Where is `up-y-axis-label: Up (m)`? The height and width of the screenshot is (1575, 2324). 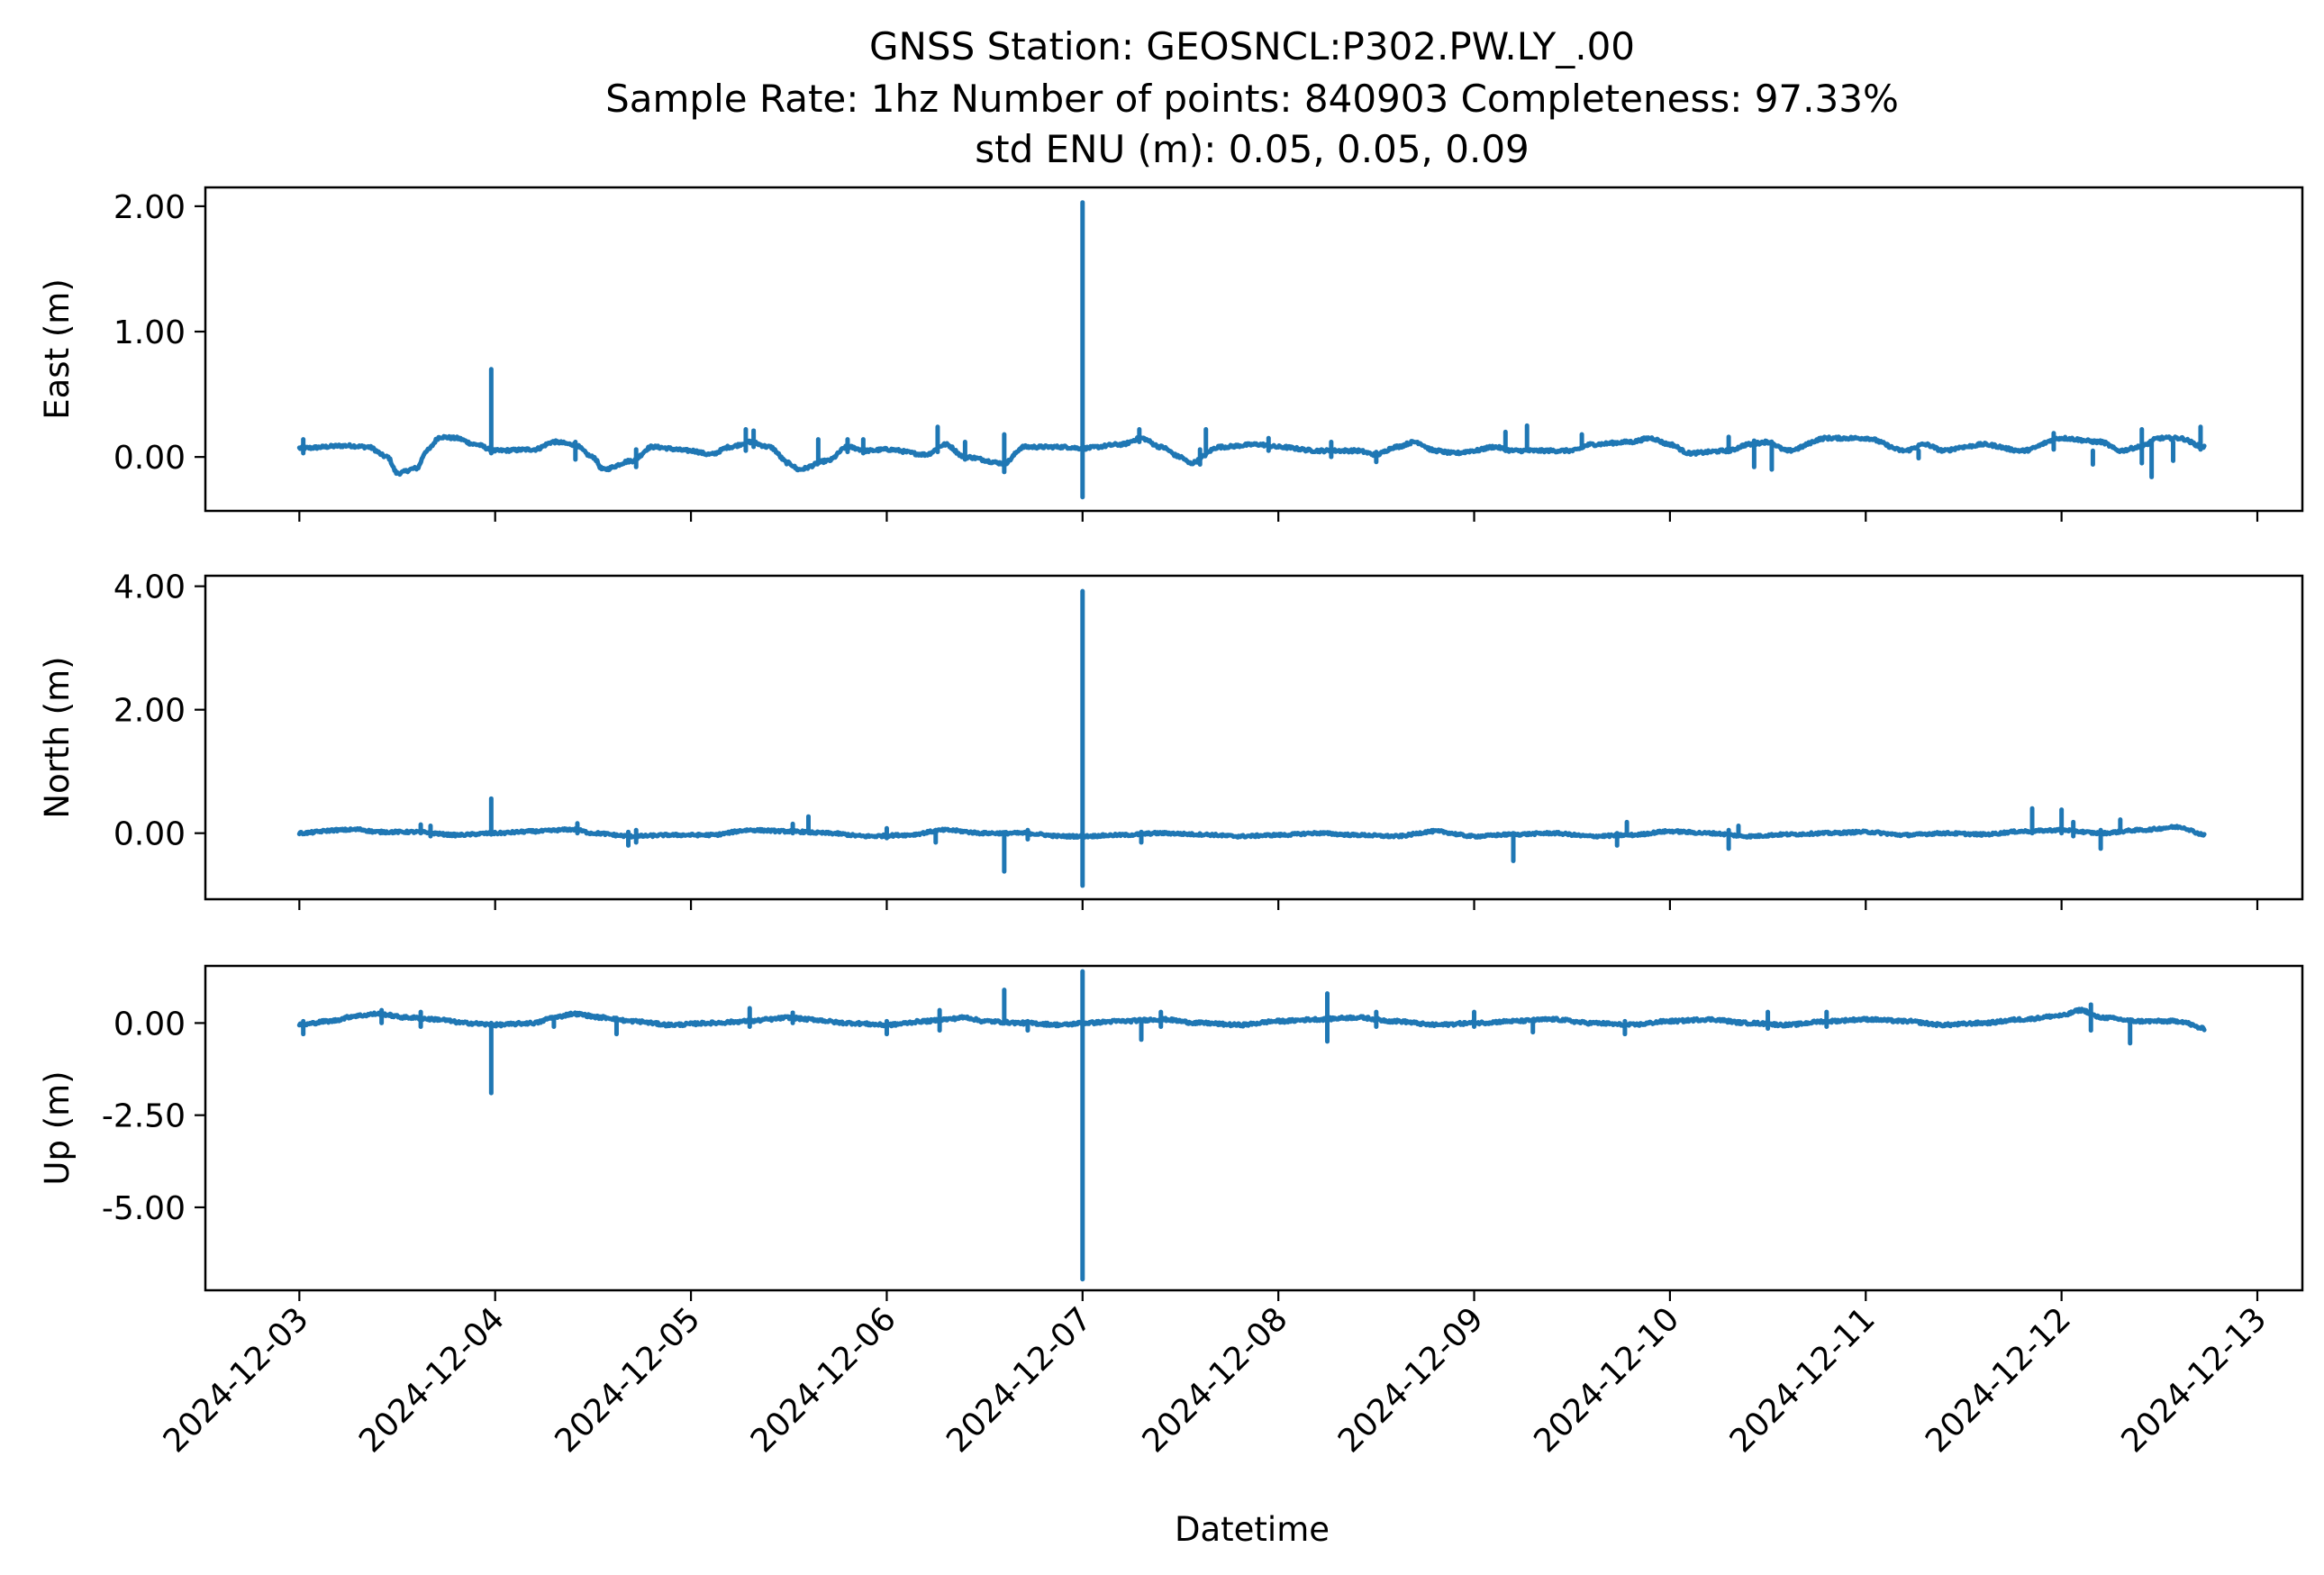 up-y-axis-label: Up (m) is located at coordinates (58, 1127).